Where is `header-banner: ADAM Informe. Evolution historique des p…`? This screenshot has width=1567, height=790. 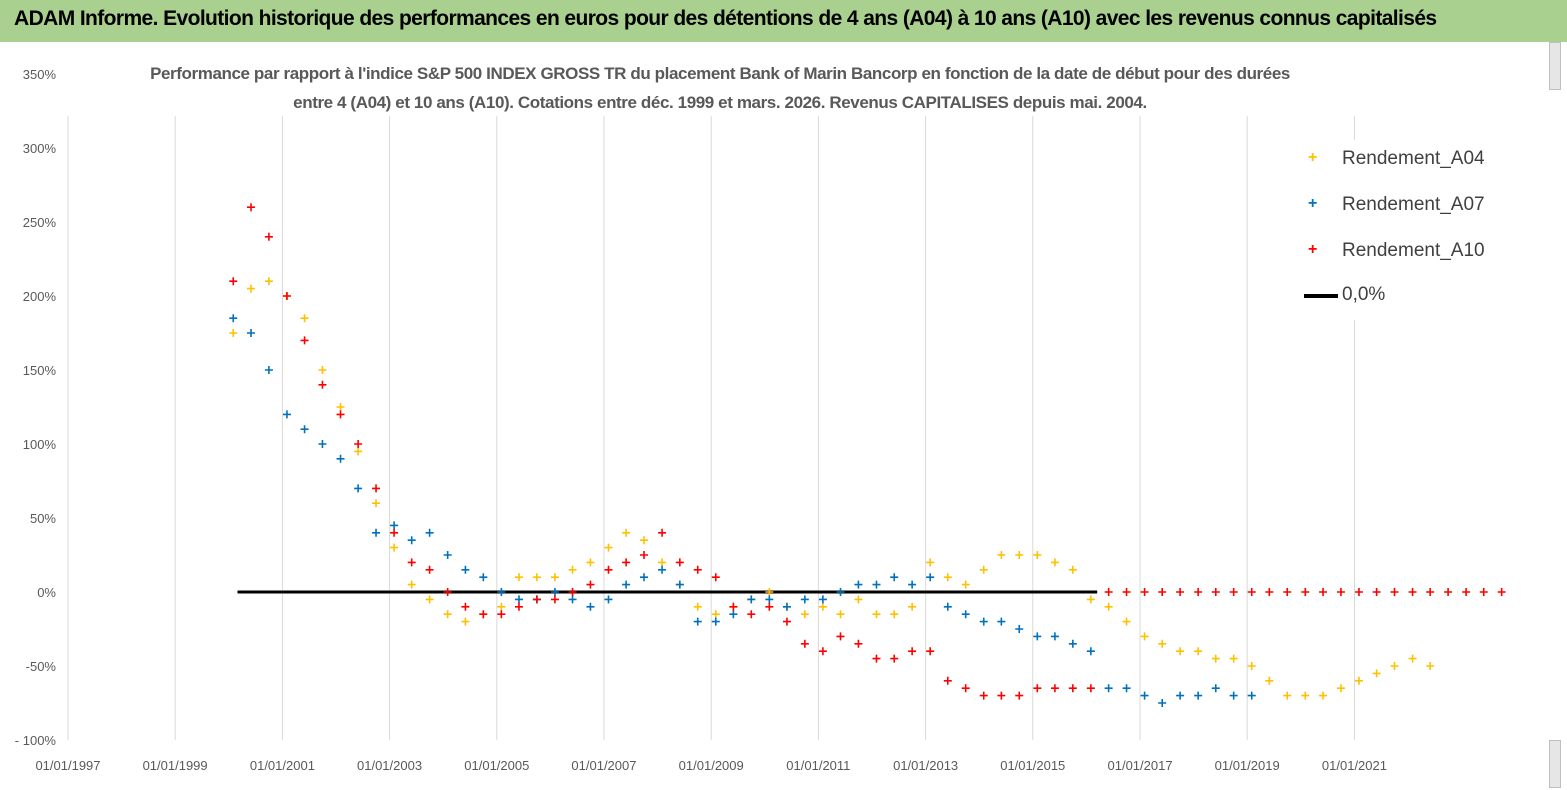 header-banner: ADAM Informe. Evolution historique des p… is located at coordinates (783, 21).